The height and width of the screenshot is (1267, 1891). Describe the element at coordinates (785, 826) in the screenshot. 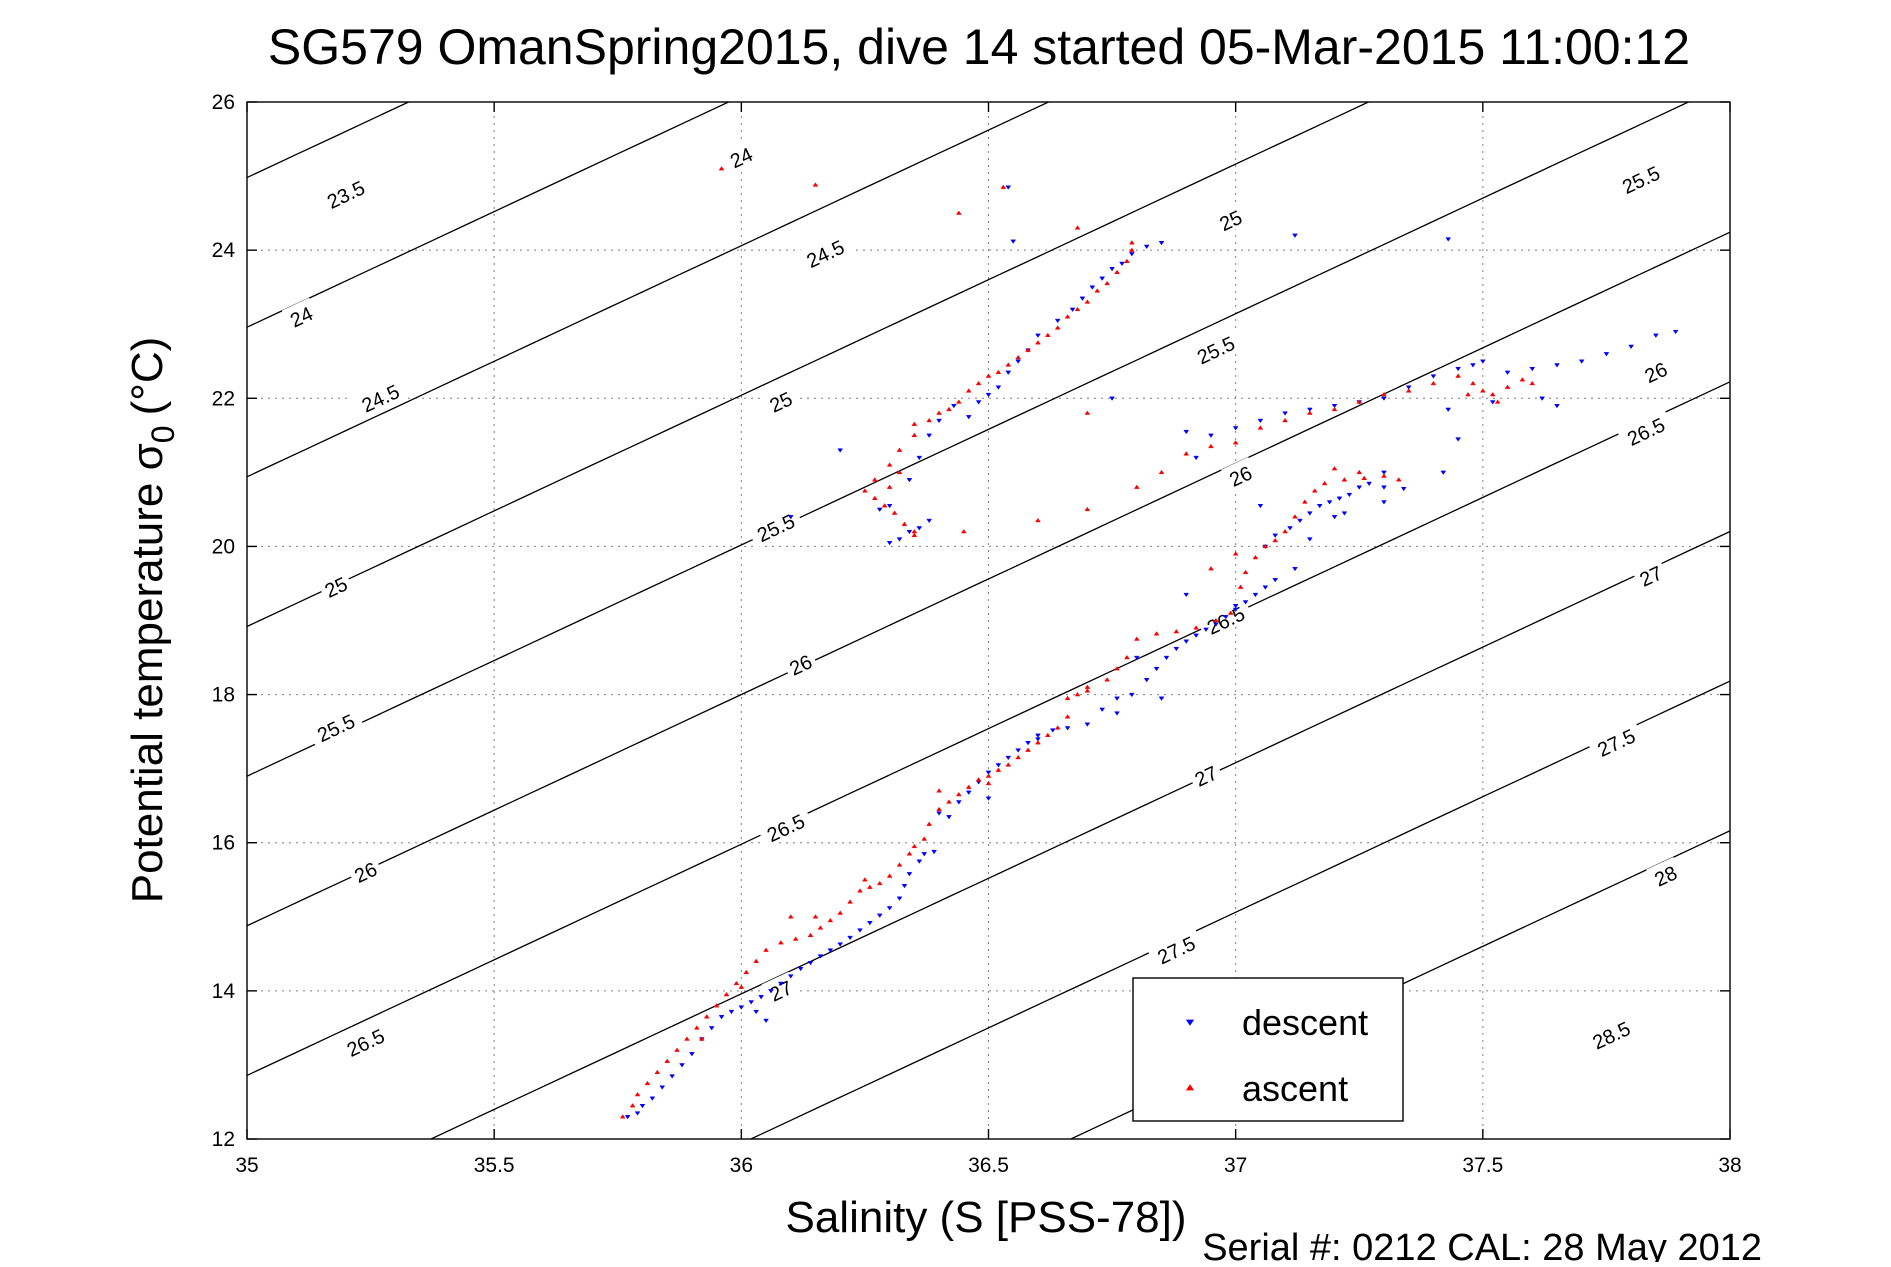

I see `contour-label-group: 26.5` at that location.